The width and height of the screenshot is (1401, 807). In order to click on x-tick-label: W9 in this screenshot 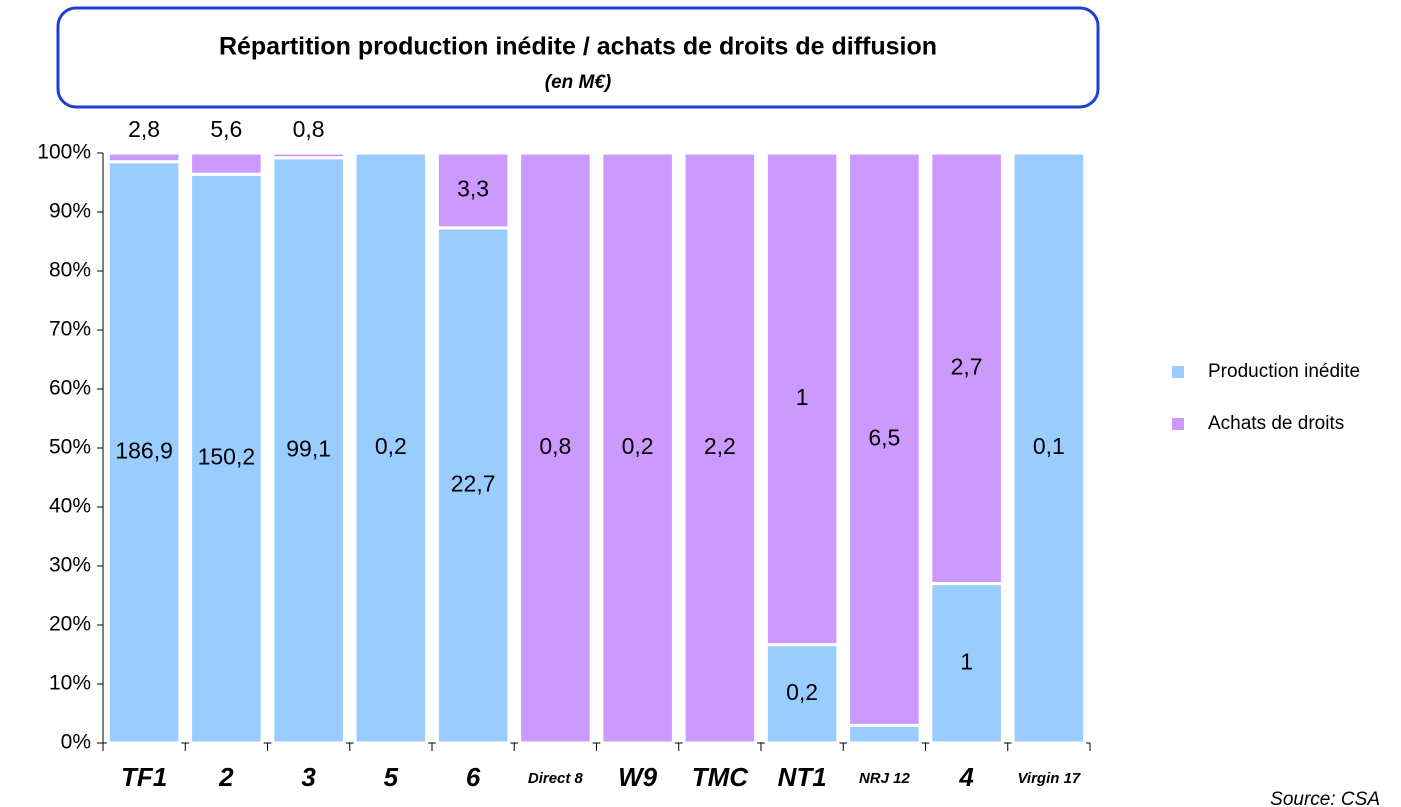, I will do `click(638, 777)`.